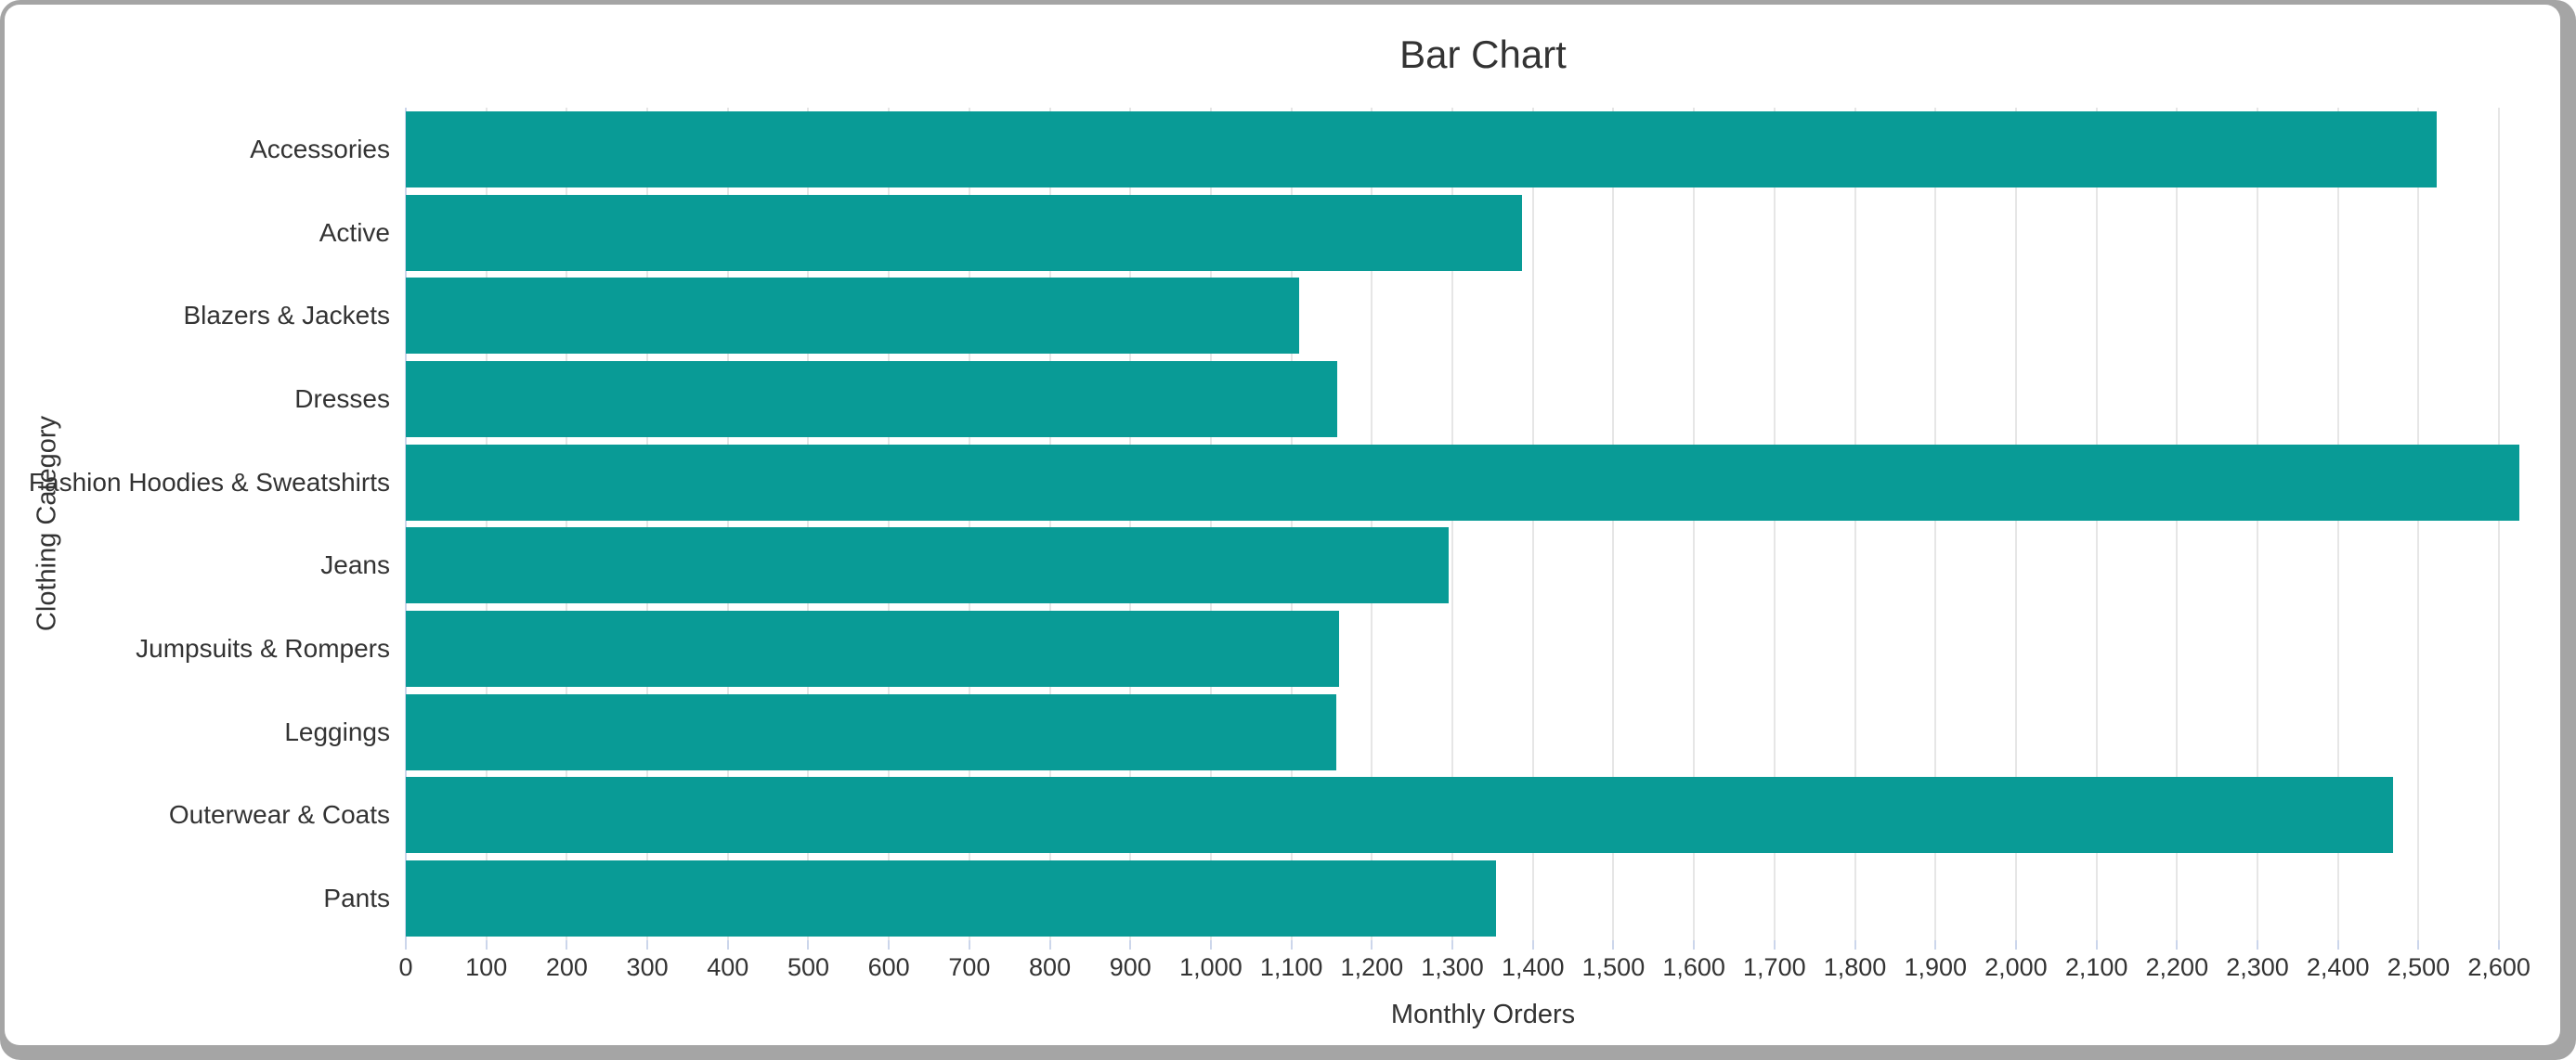 The image size is (2576, 1060). What do you see at coordinates (1855, 967) in the screenshot?
I see `x-ticklabel: 1,800` at bounding box center [1855, 967].